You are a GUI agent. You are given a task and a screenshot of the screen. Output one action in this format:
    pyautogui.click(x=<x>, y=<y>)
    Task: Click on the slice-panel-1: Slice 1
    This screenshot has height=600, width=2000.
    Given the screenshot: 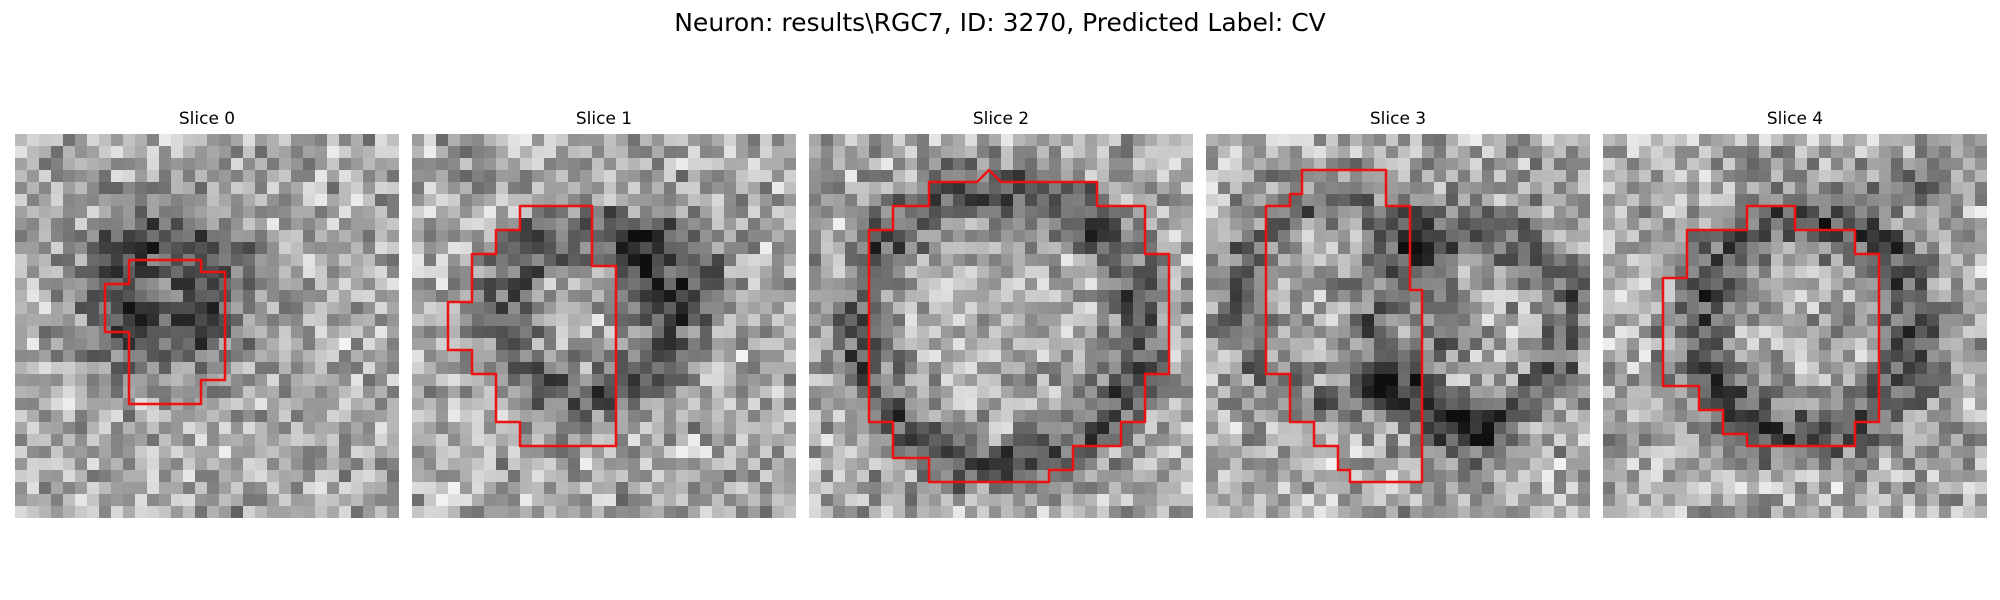 What is the action you would take?
    pyautogui.click(x=604, y=313)
    